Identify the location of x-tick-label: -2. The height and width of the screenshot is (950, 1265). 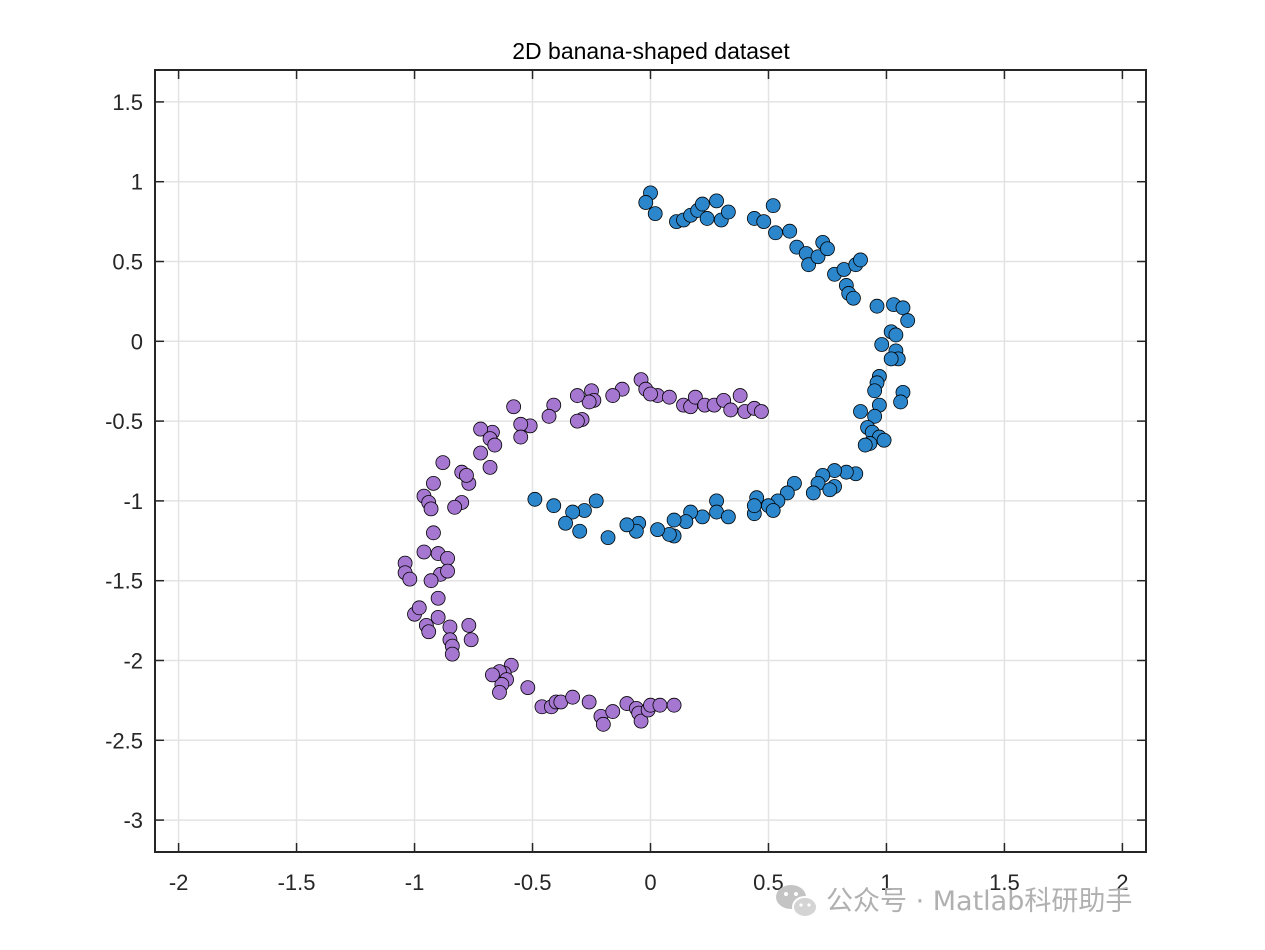
(179, 882).